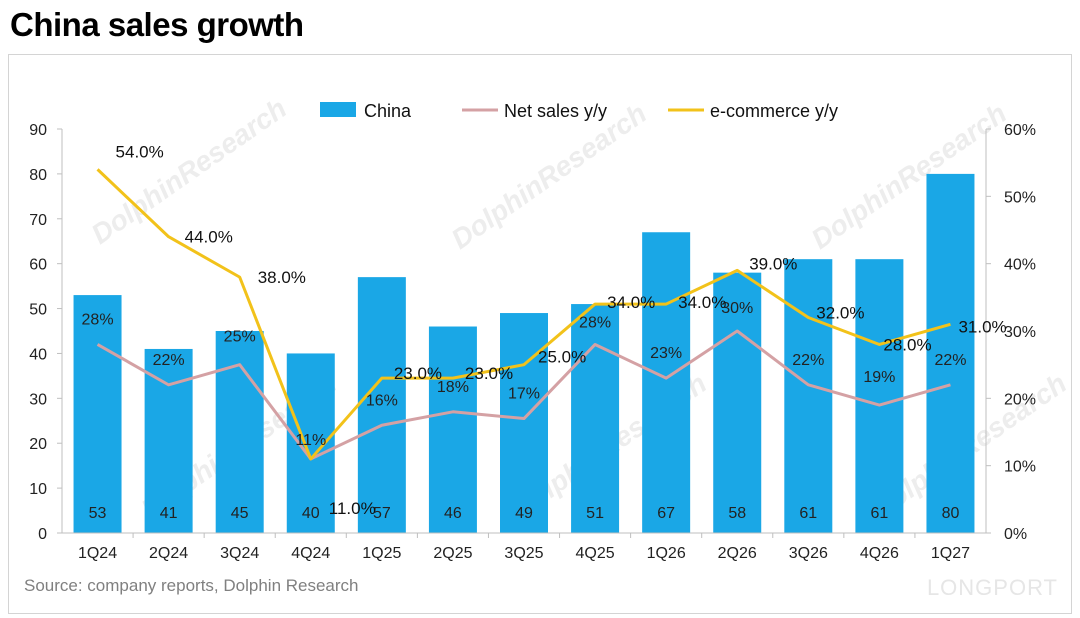 Image resolution: width=1080 pixels, height=618 pixels. Describe the element at coordinates (774, 111) in the screenshot. I see `legend-label-ecommerce: e-commerce y/y` at that location.